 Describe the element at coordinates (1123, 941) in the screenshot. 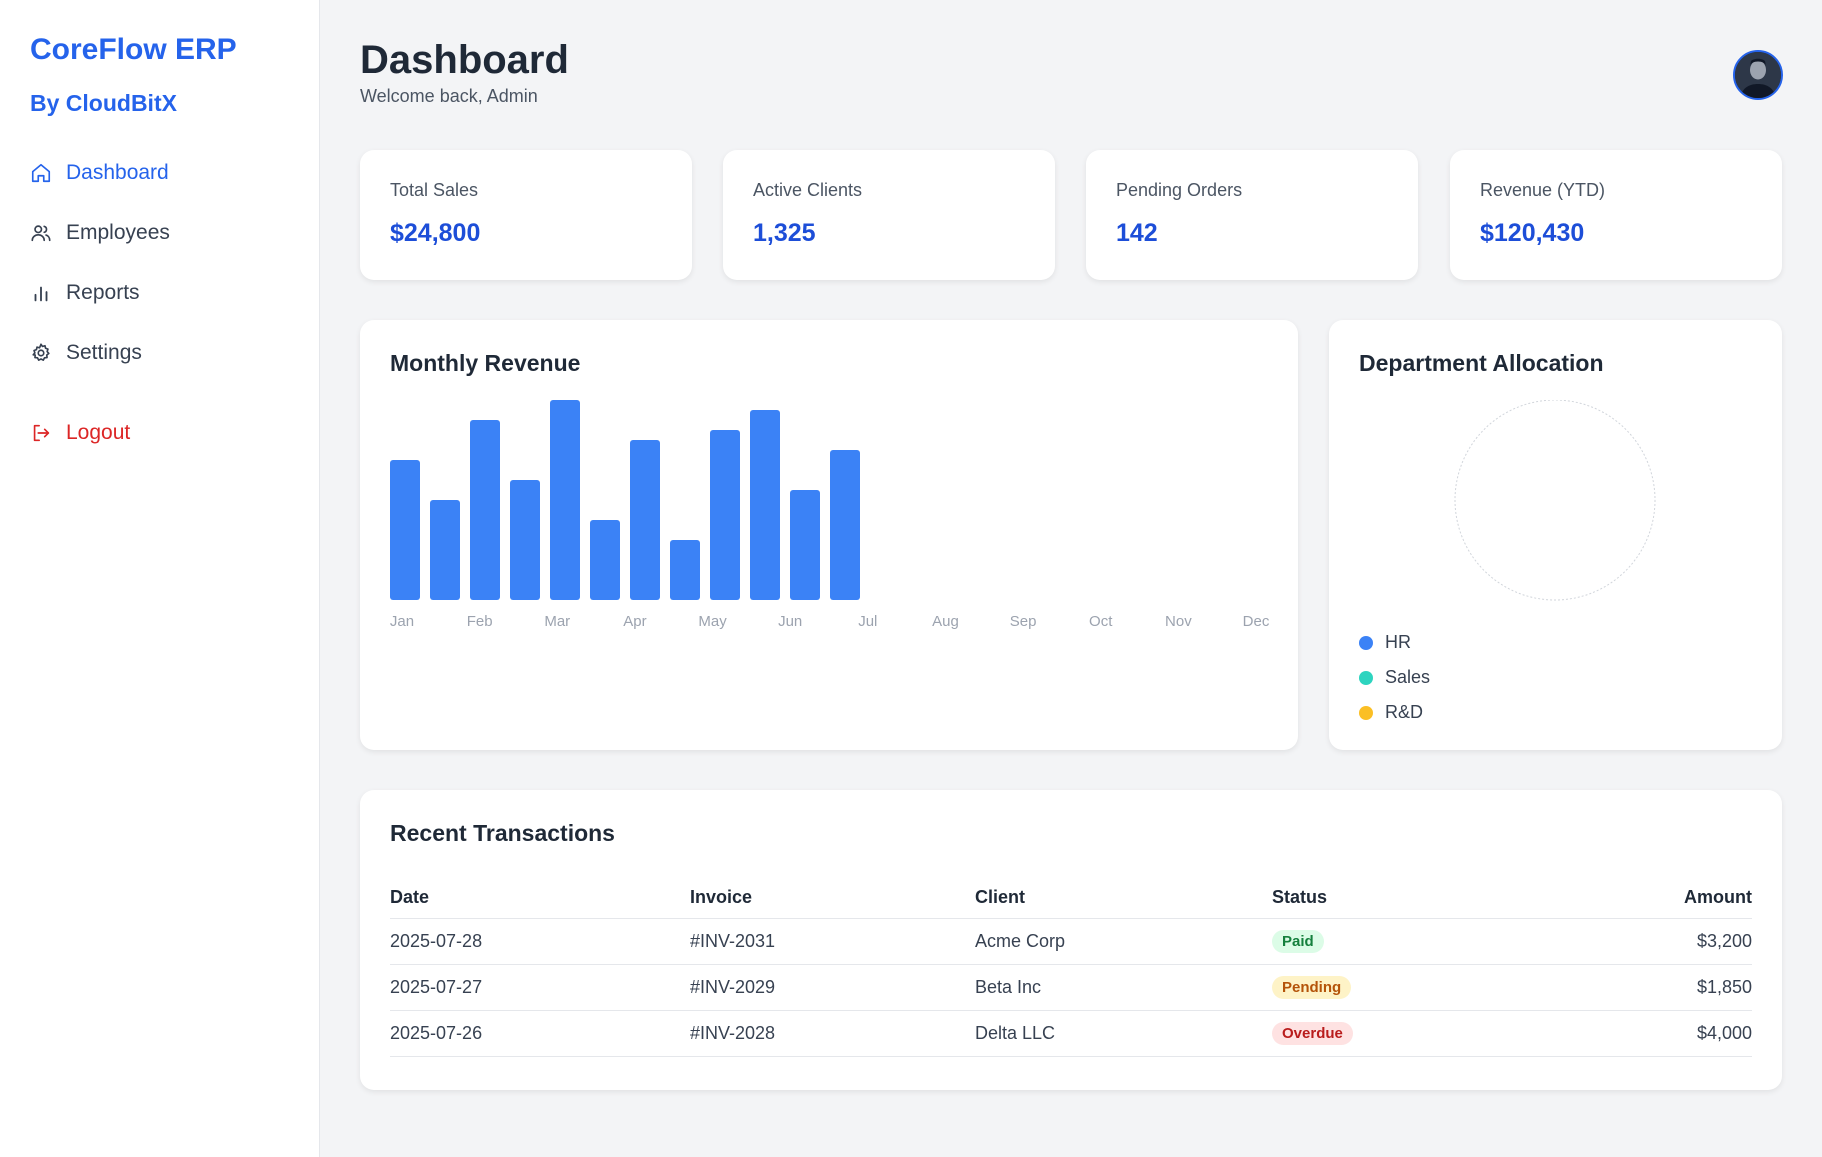

I see `cell-client: Acme Corp` at that location.